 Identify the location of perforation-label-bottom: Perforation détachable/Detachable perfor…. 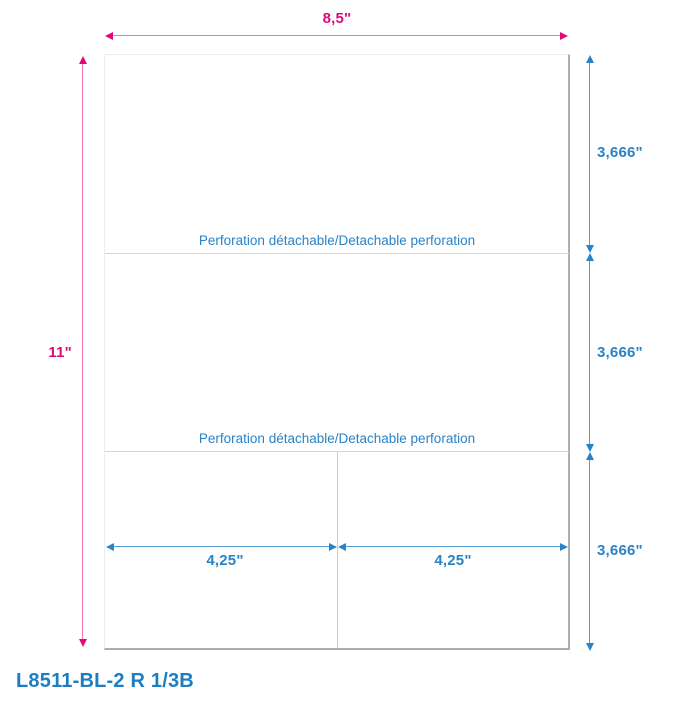
(337, 438).